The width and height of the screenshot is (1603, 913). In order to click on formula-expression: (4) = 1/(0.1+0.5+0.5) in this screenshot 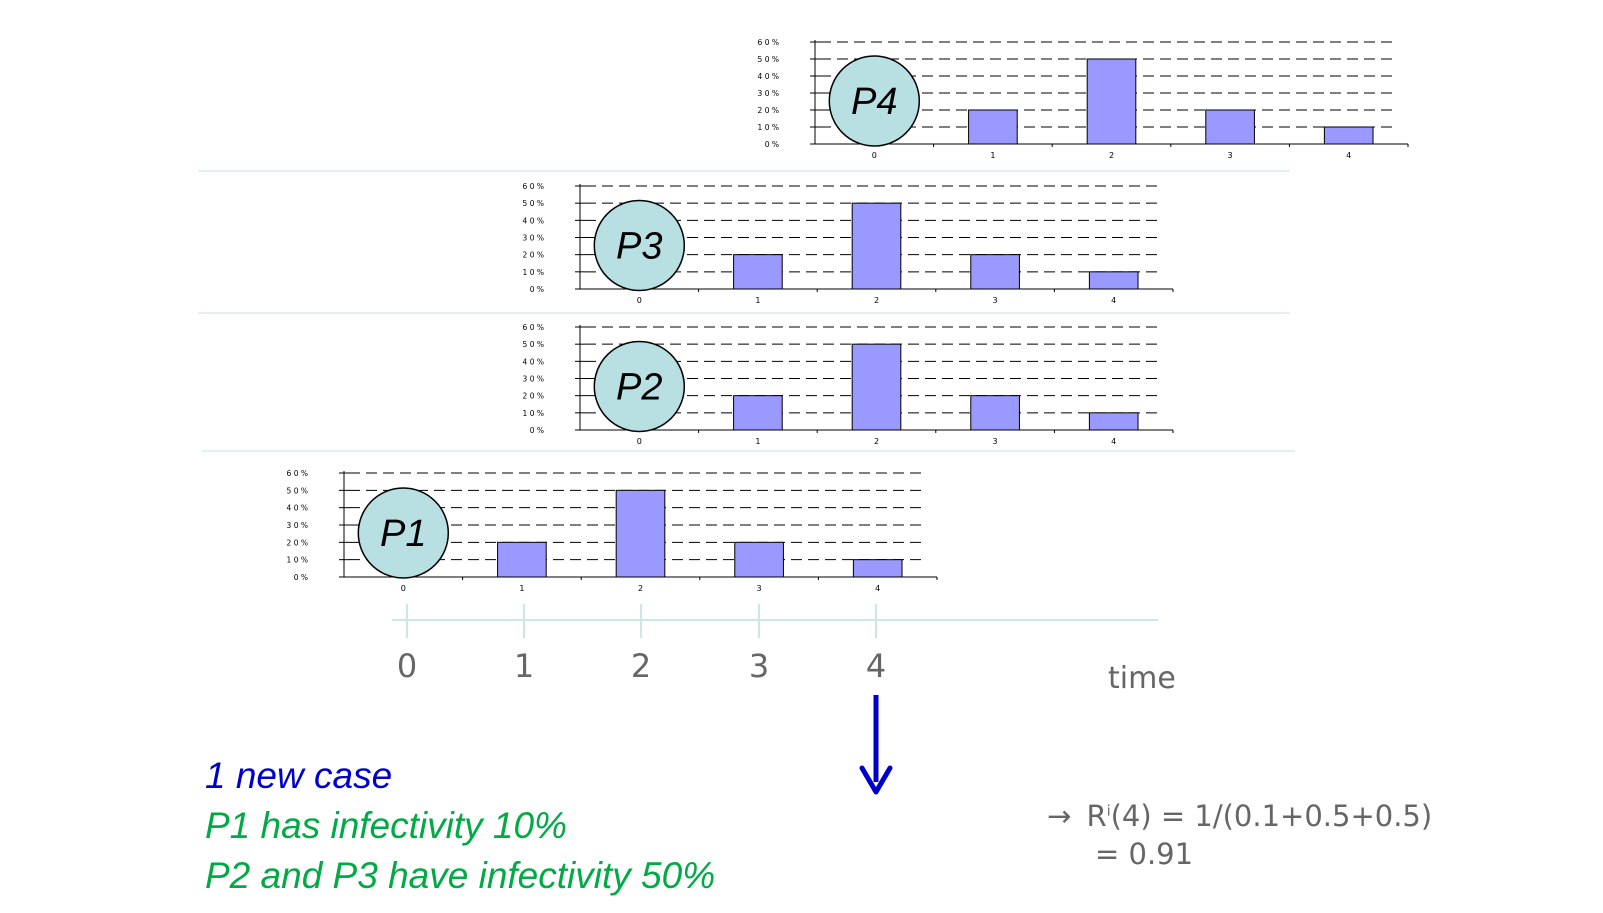, I will do `click(1271, 816)`.